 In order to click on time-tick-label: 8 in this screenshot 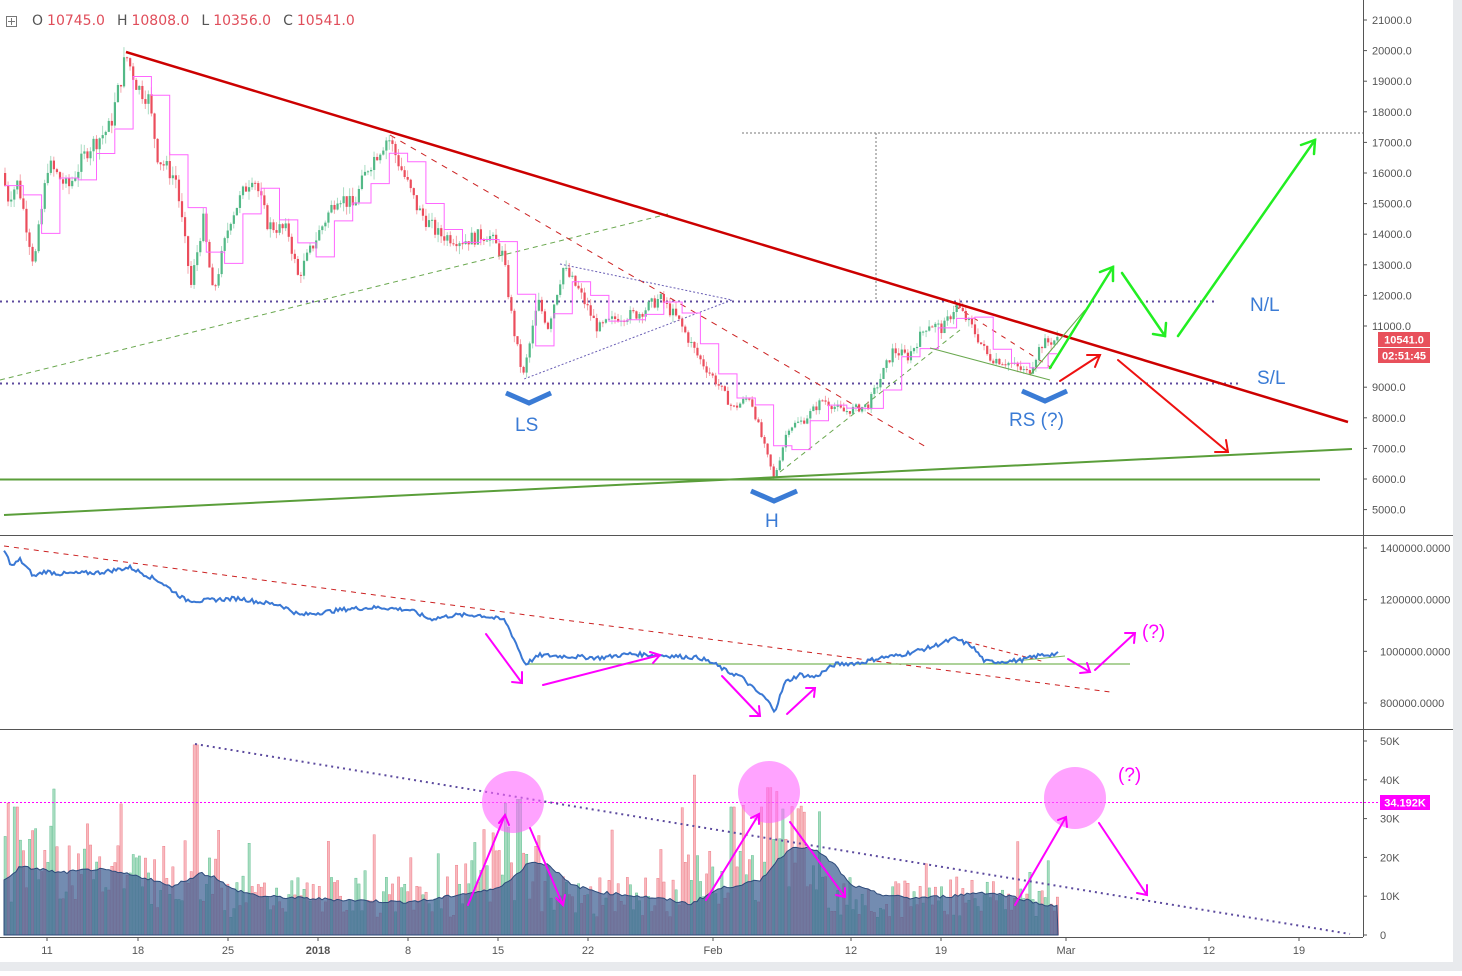, I will do `click(408, 951)`.